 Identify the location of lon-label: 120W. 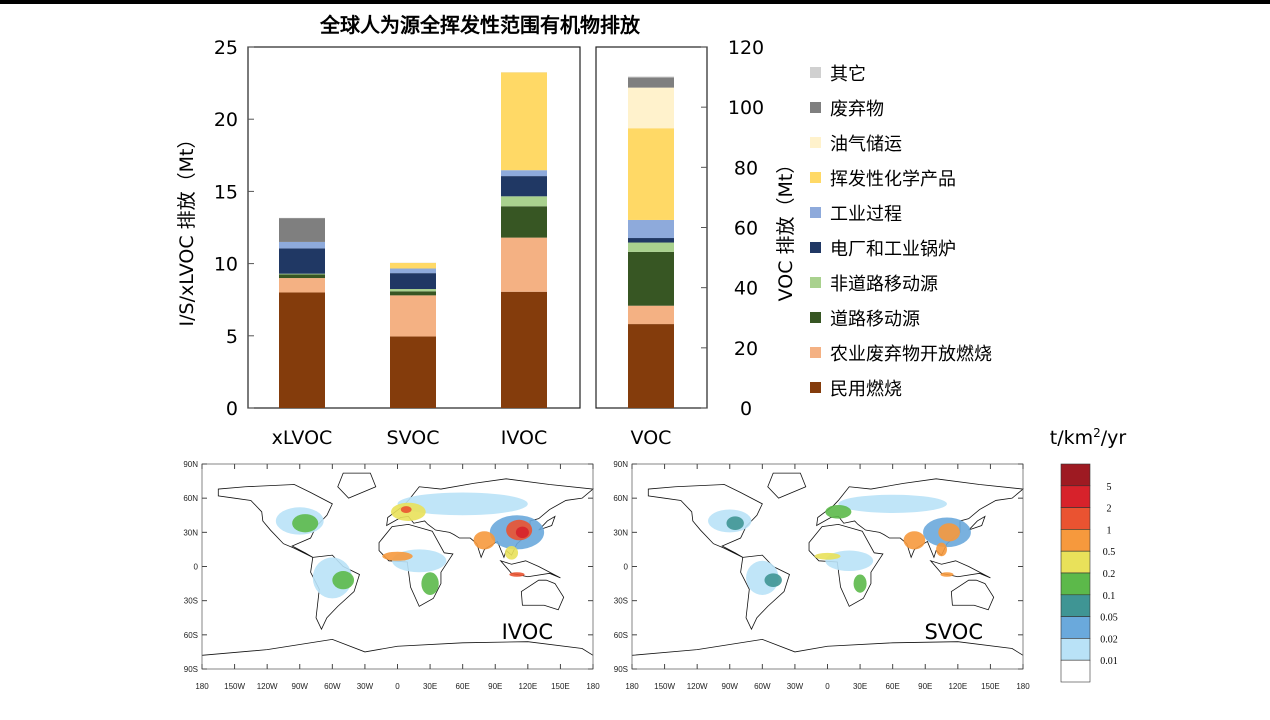
(267, 686).